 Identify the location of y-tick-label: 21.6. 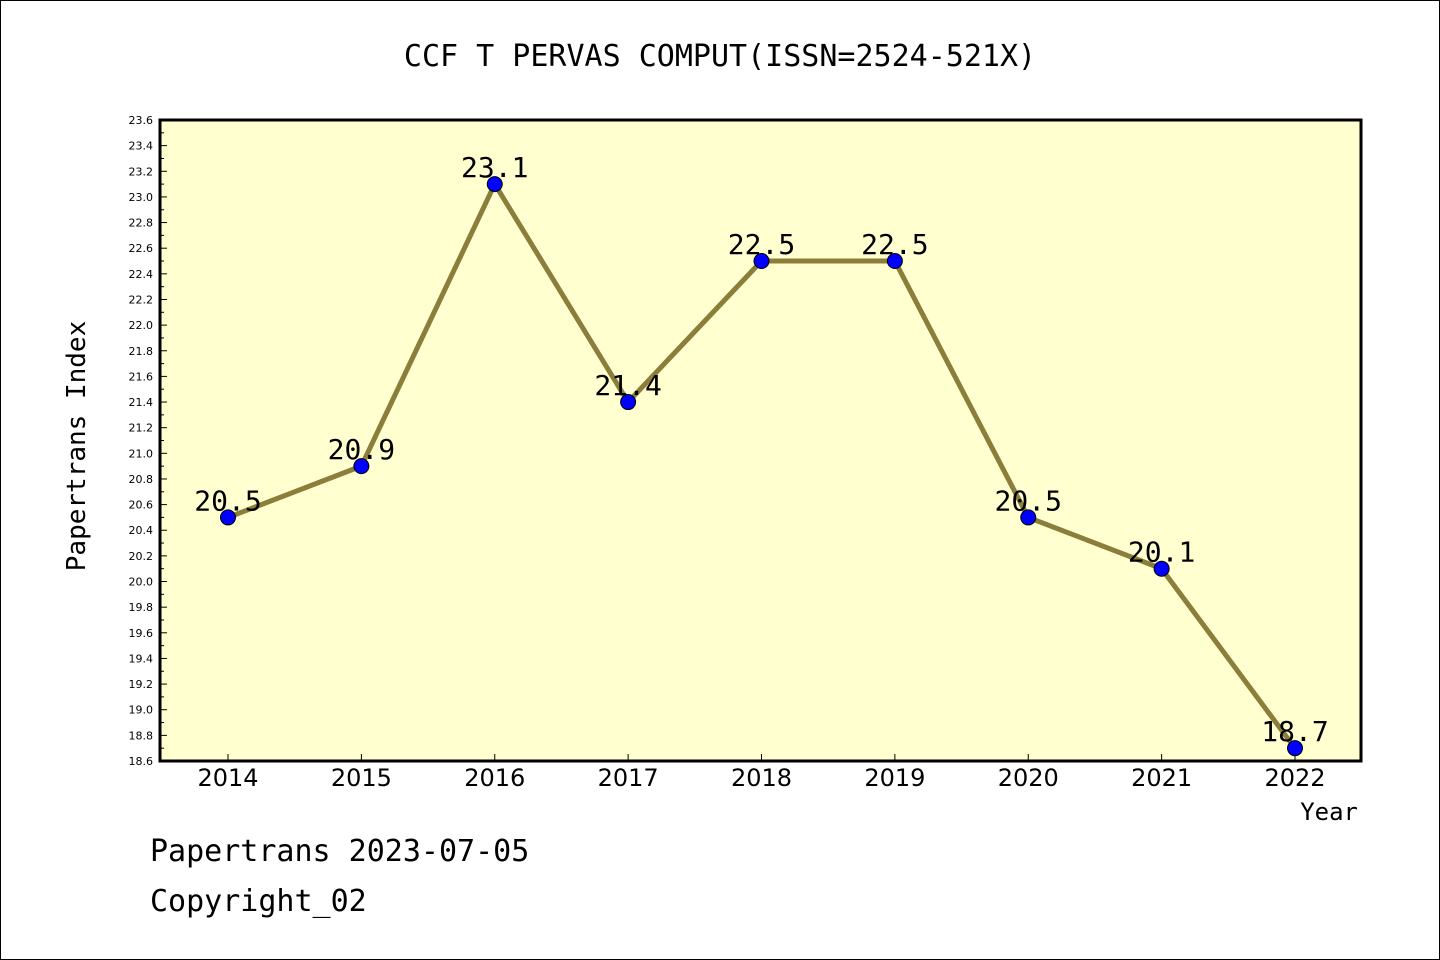
(141, 376).